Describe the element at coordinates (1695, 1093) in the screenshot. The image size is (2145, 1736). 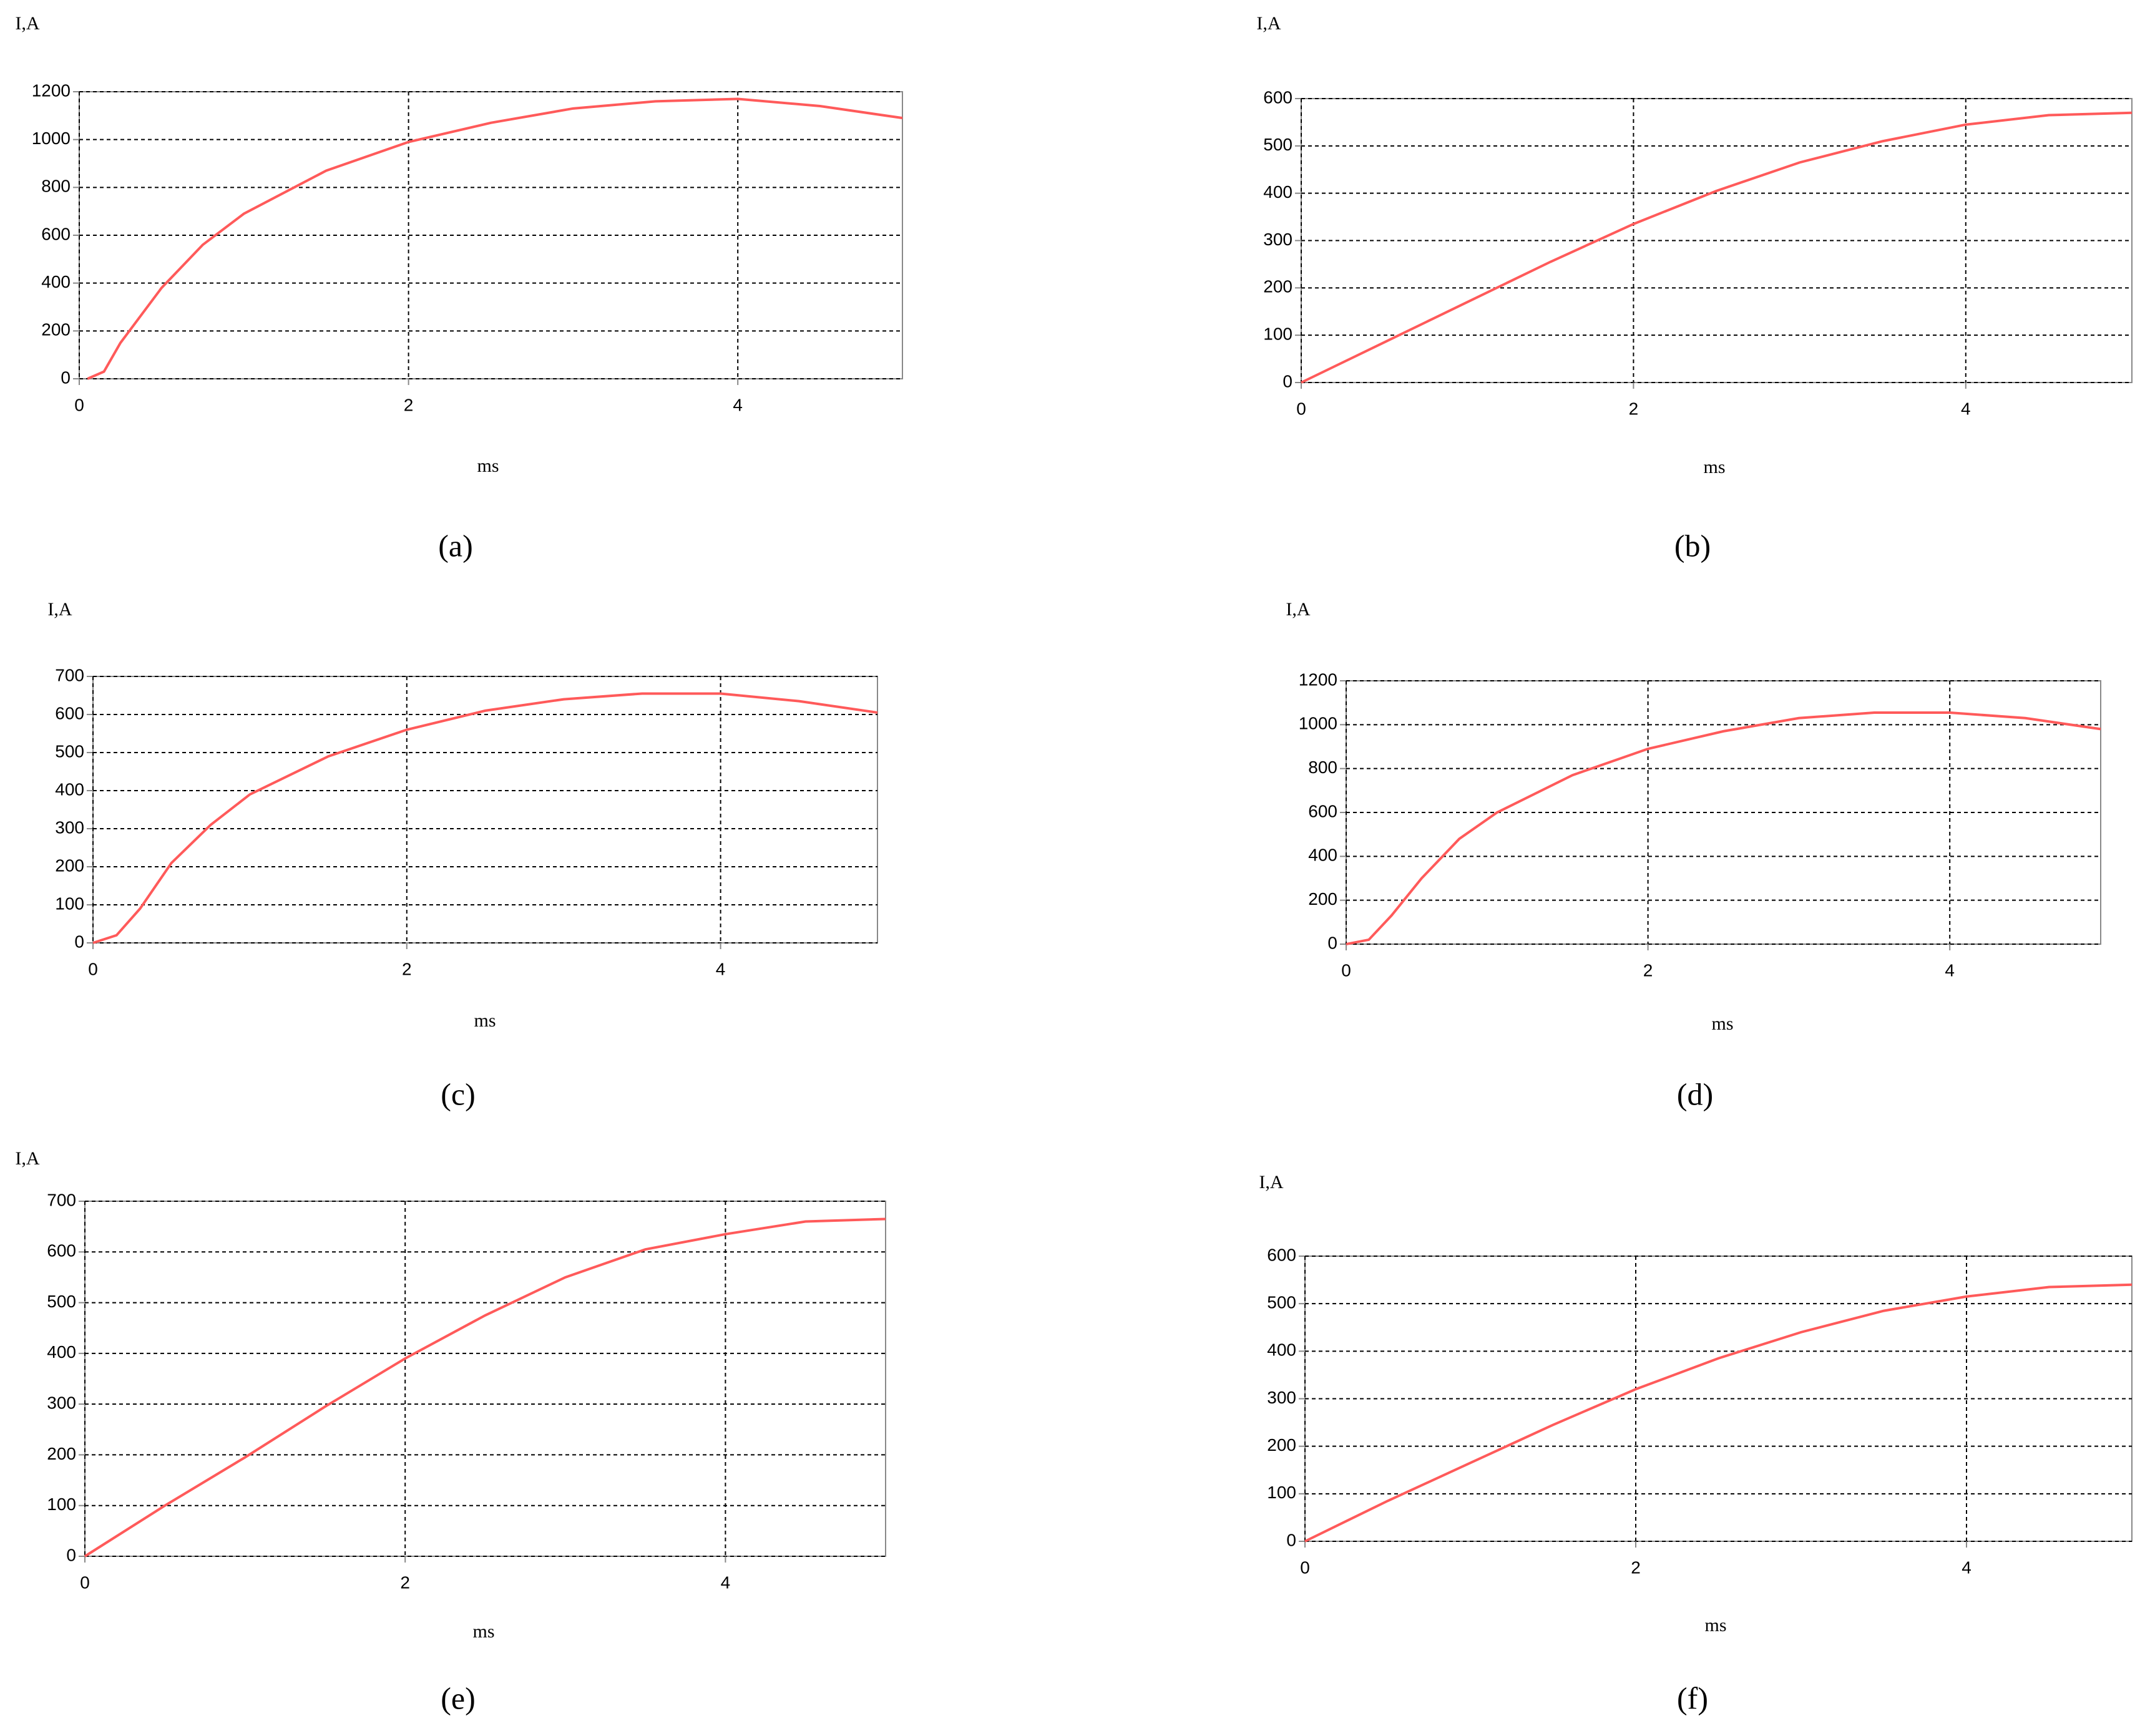
I see `panel-caption: (d)` at that location.